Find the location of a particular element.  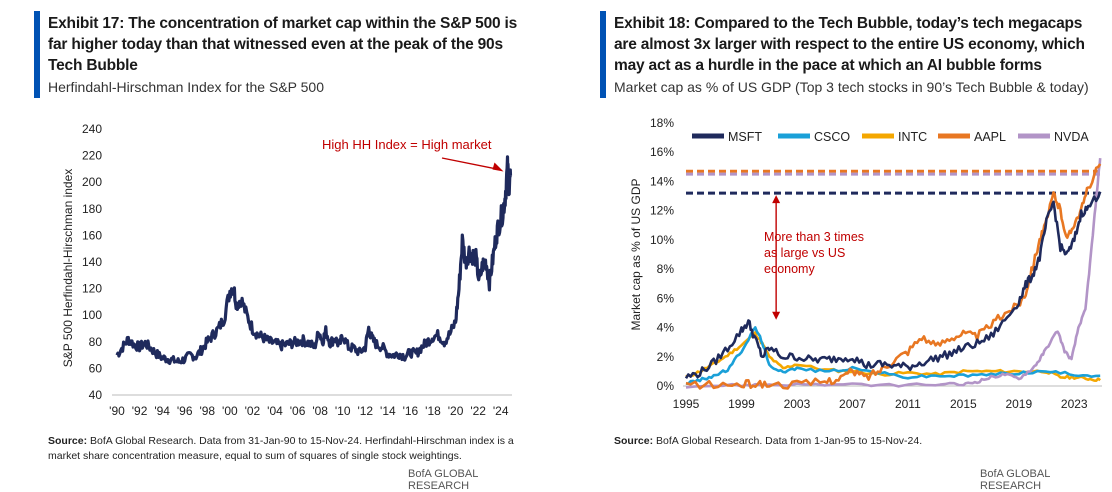

annotation-arrow-head is located at coordinates (498, 167).